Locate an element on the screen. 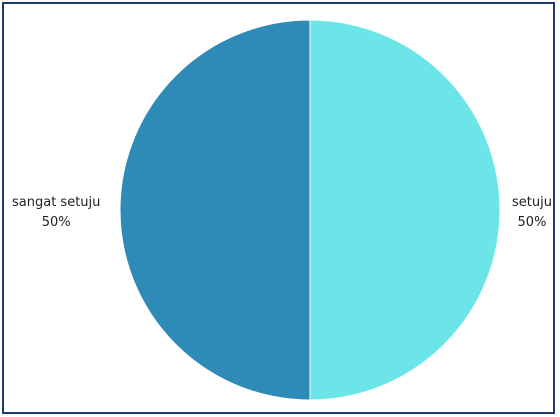 The height and width of the screenshot is (417, 560). slice-name-label: setuju is located at coordinates (532, 202).